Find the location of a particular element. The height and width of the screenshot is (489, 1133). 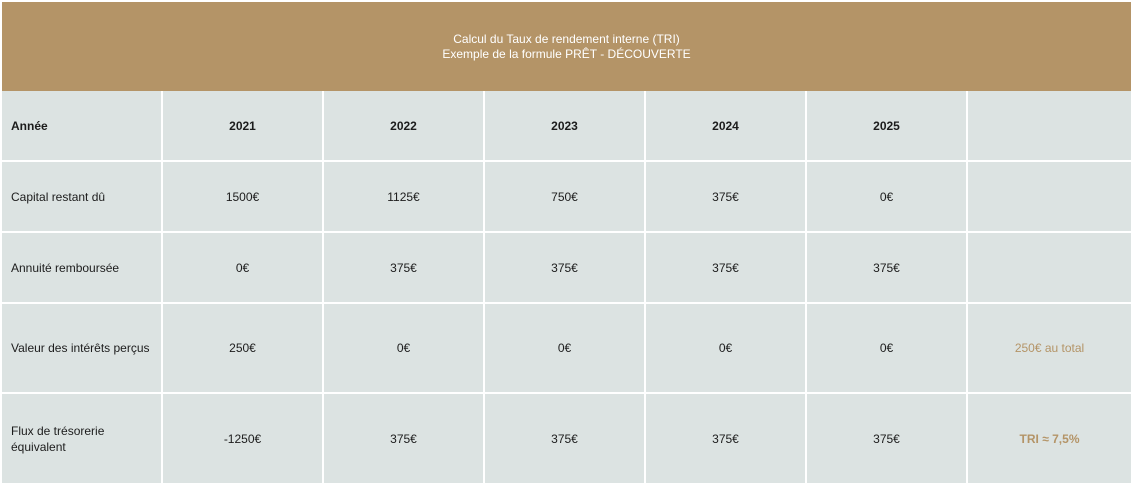

value-cell: 750€ is located at coordinates (565, 197).